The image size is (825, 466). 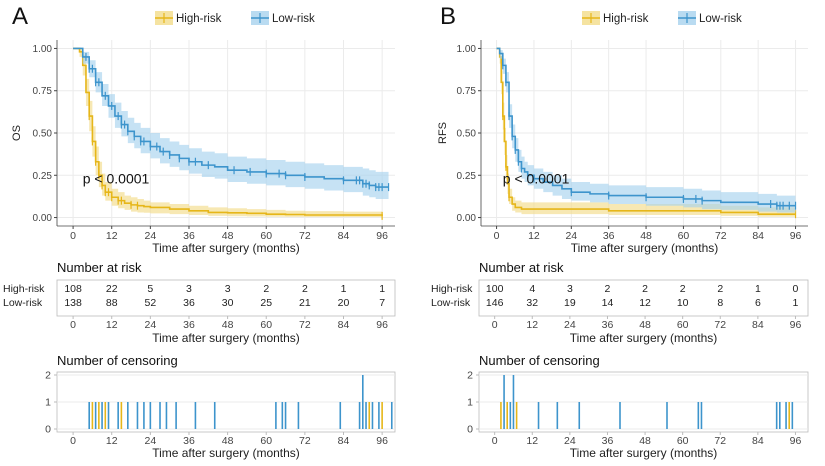 I want to click on risk-count: 146, so click(x=495, y=303).